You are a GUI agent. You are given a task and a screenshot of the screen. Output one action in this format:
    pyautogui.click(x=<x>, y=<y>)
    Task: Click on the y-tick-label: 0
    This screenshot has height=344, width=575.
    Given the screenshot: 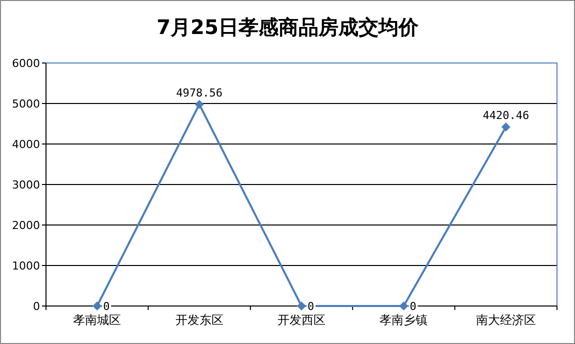 What is the action you would take?
    pyautogui.click(x=36, y=306)
    